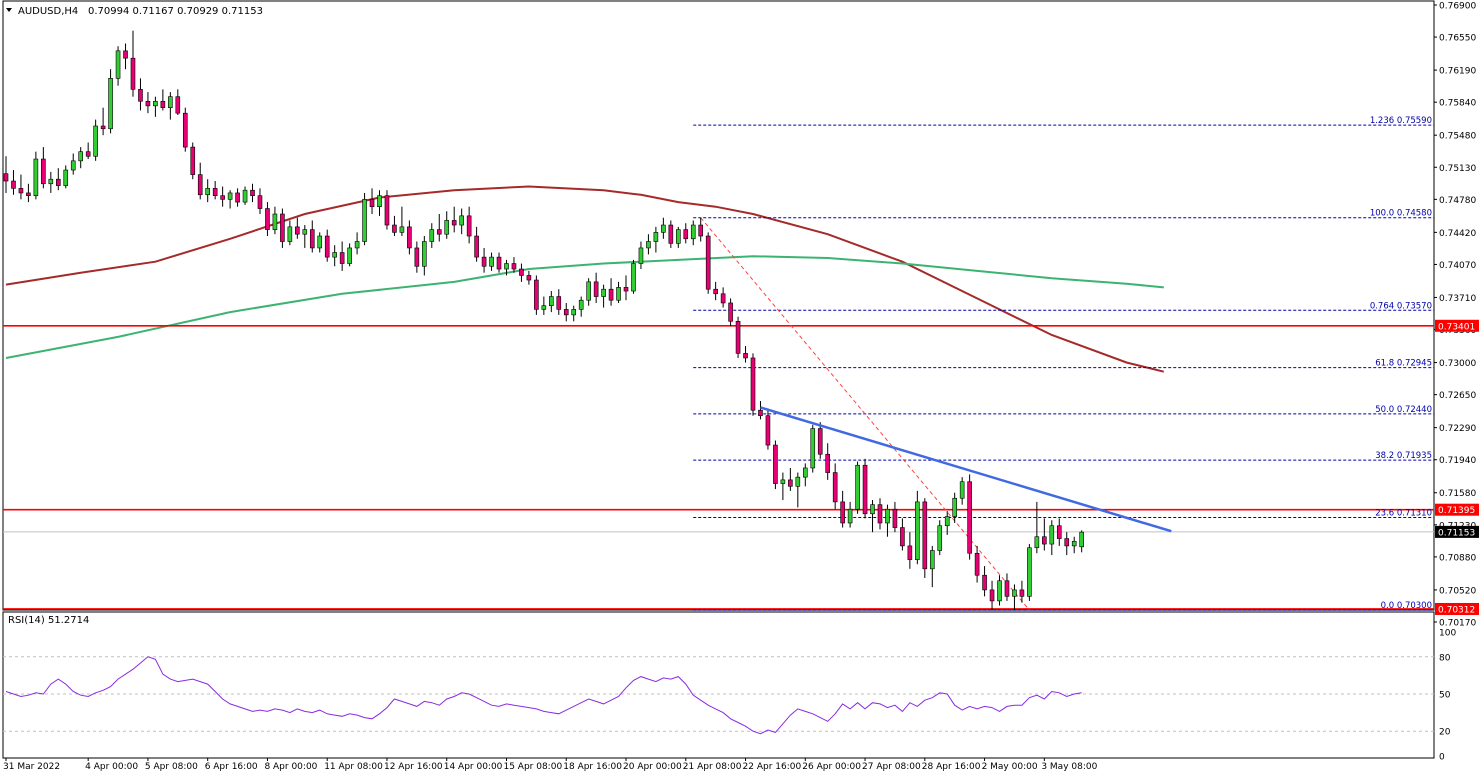 Image resolution: width=1480 pixels, height=780 pixels. Describe the element at coordinates (1403, 456) in the screenshot. I see `fib-level-label: 38.2 0.71935` at that location.